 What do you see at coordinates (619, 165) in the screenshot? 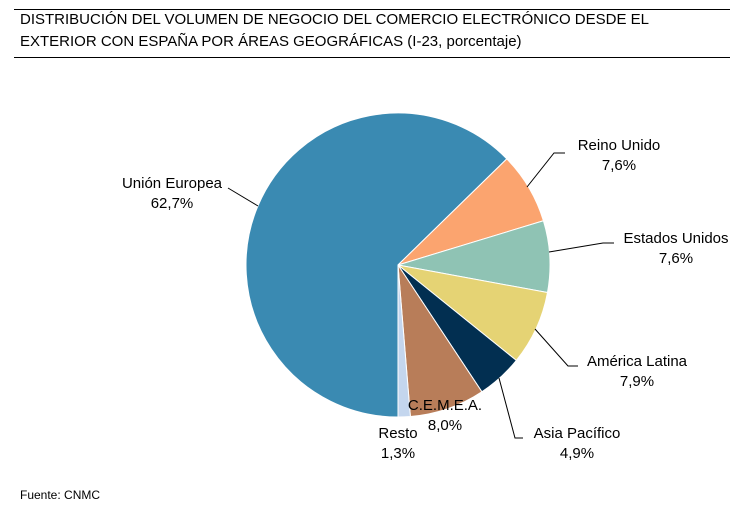
I see `label-value-reino-unido: 7,6%` at bounding box center [619, 165].